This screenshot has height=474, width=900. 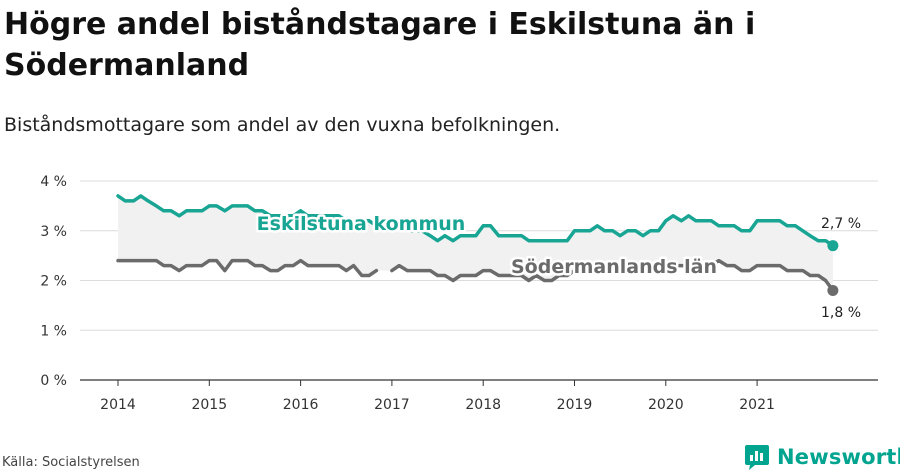 I want to click on y-tick-label: 0 %, so click(x=53, y=381).